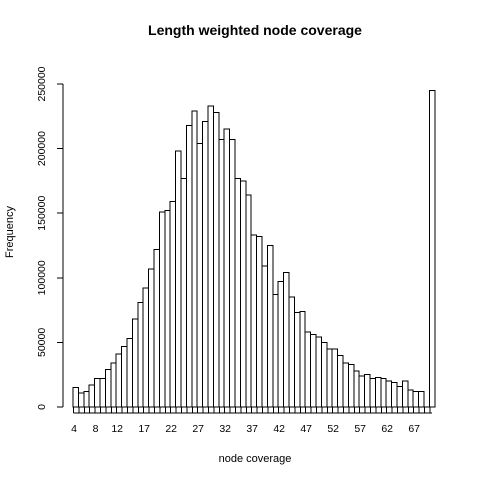  I want to click on y-tick-label: 100000, so click(42, 277).